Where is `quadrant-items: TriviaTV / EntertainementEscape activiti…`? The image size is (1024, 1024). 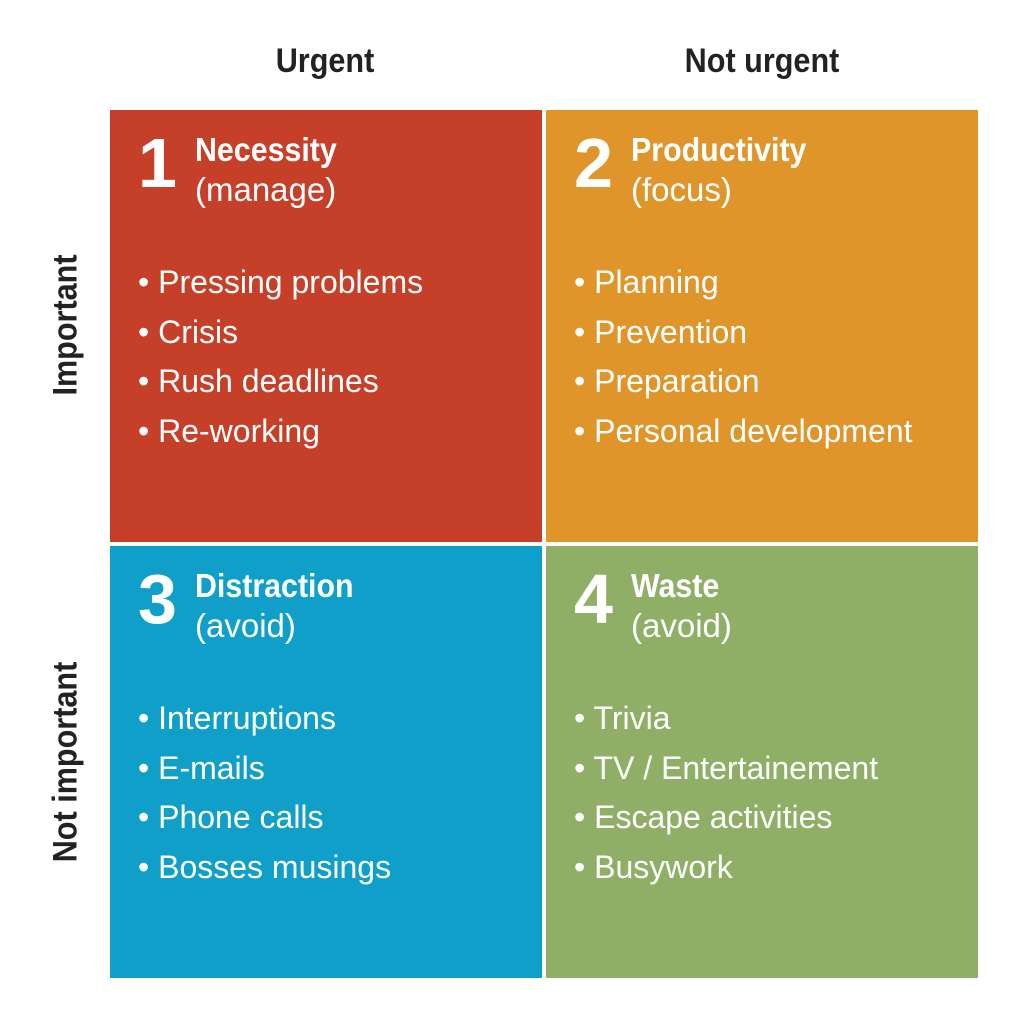 quadrant-items: TriviaTV / EntertainementEscape activiti… is located at coordinates (726, 793).